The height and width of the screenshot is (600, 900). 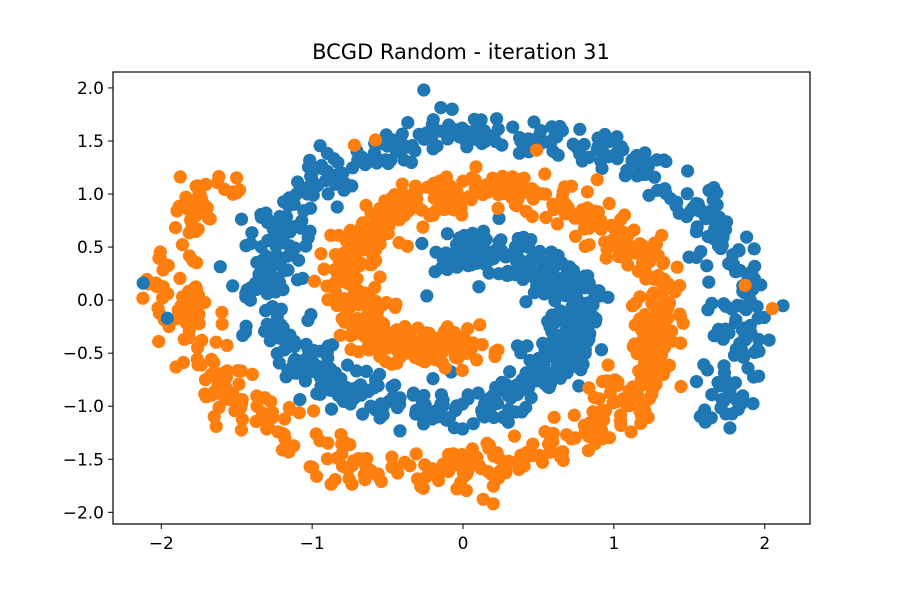 I want to click on y-tick-label: 1.5, so click(x=90, y=142).